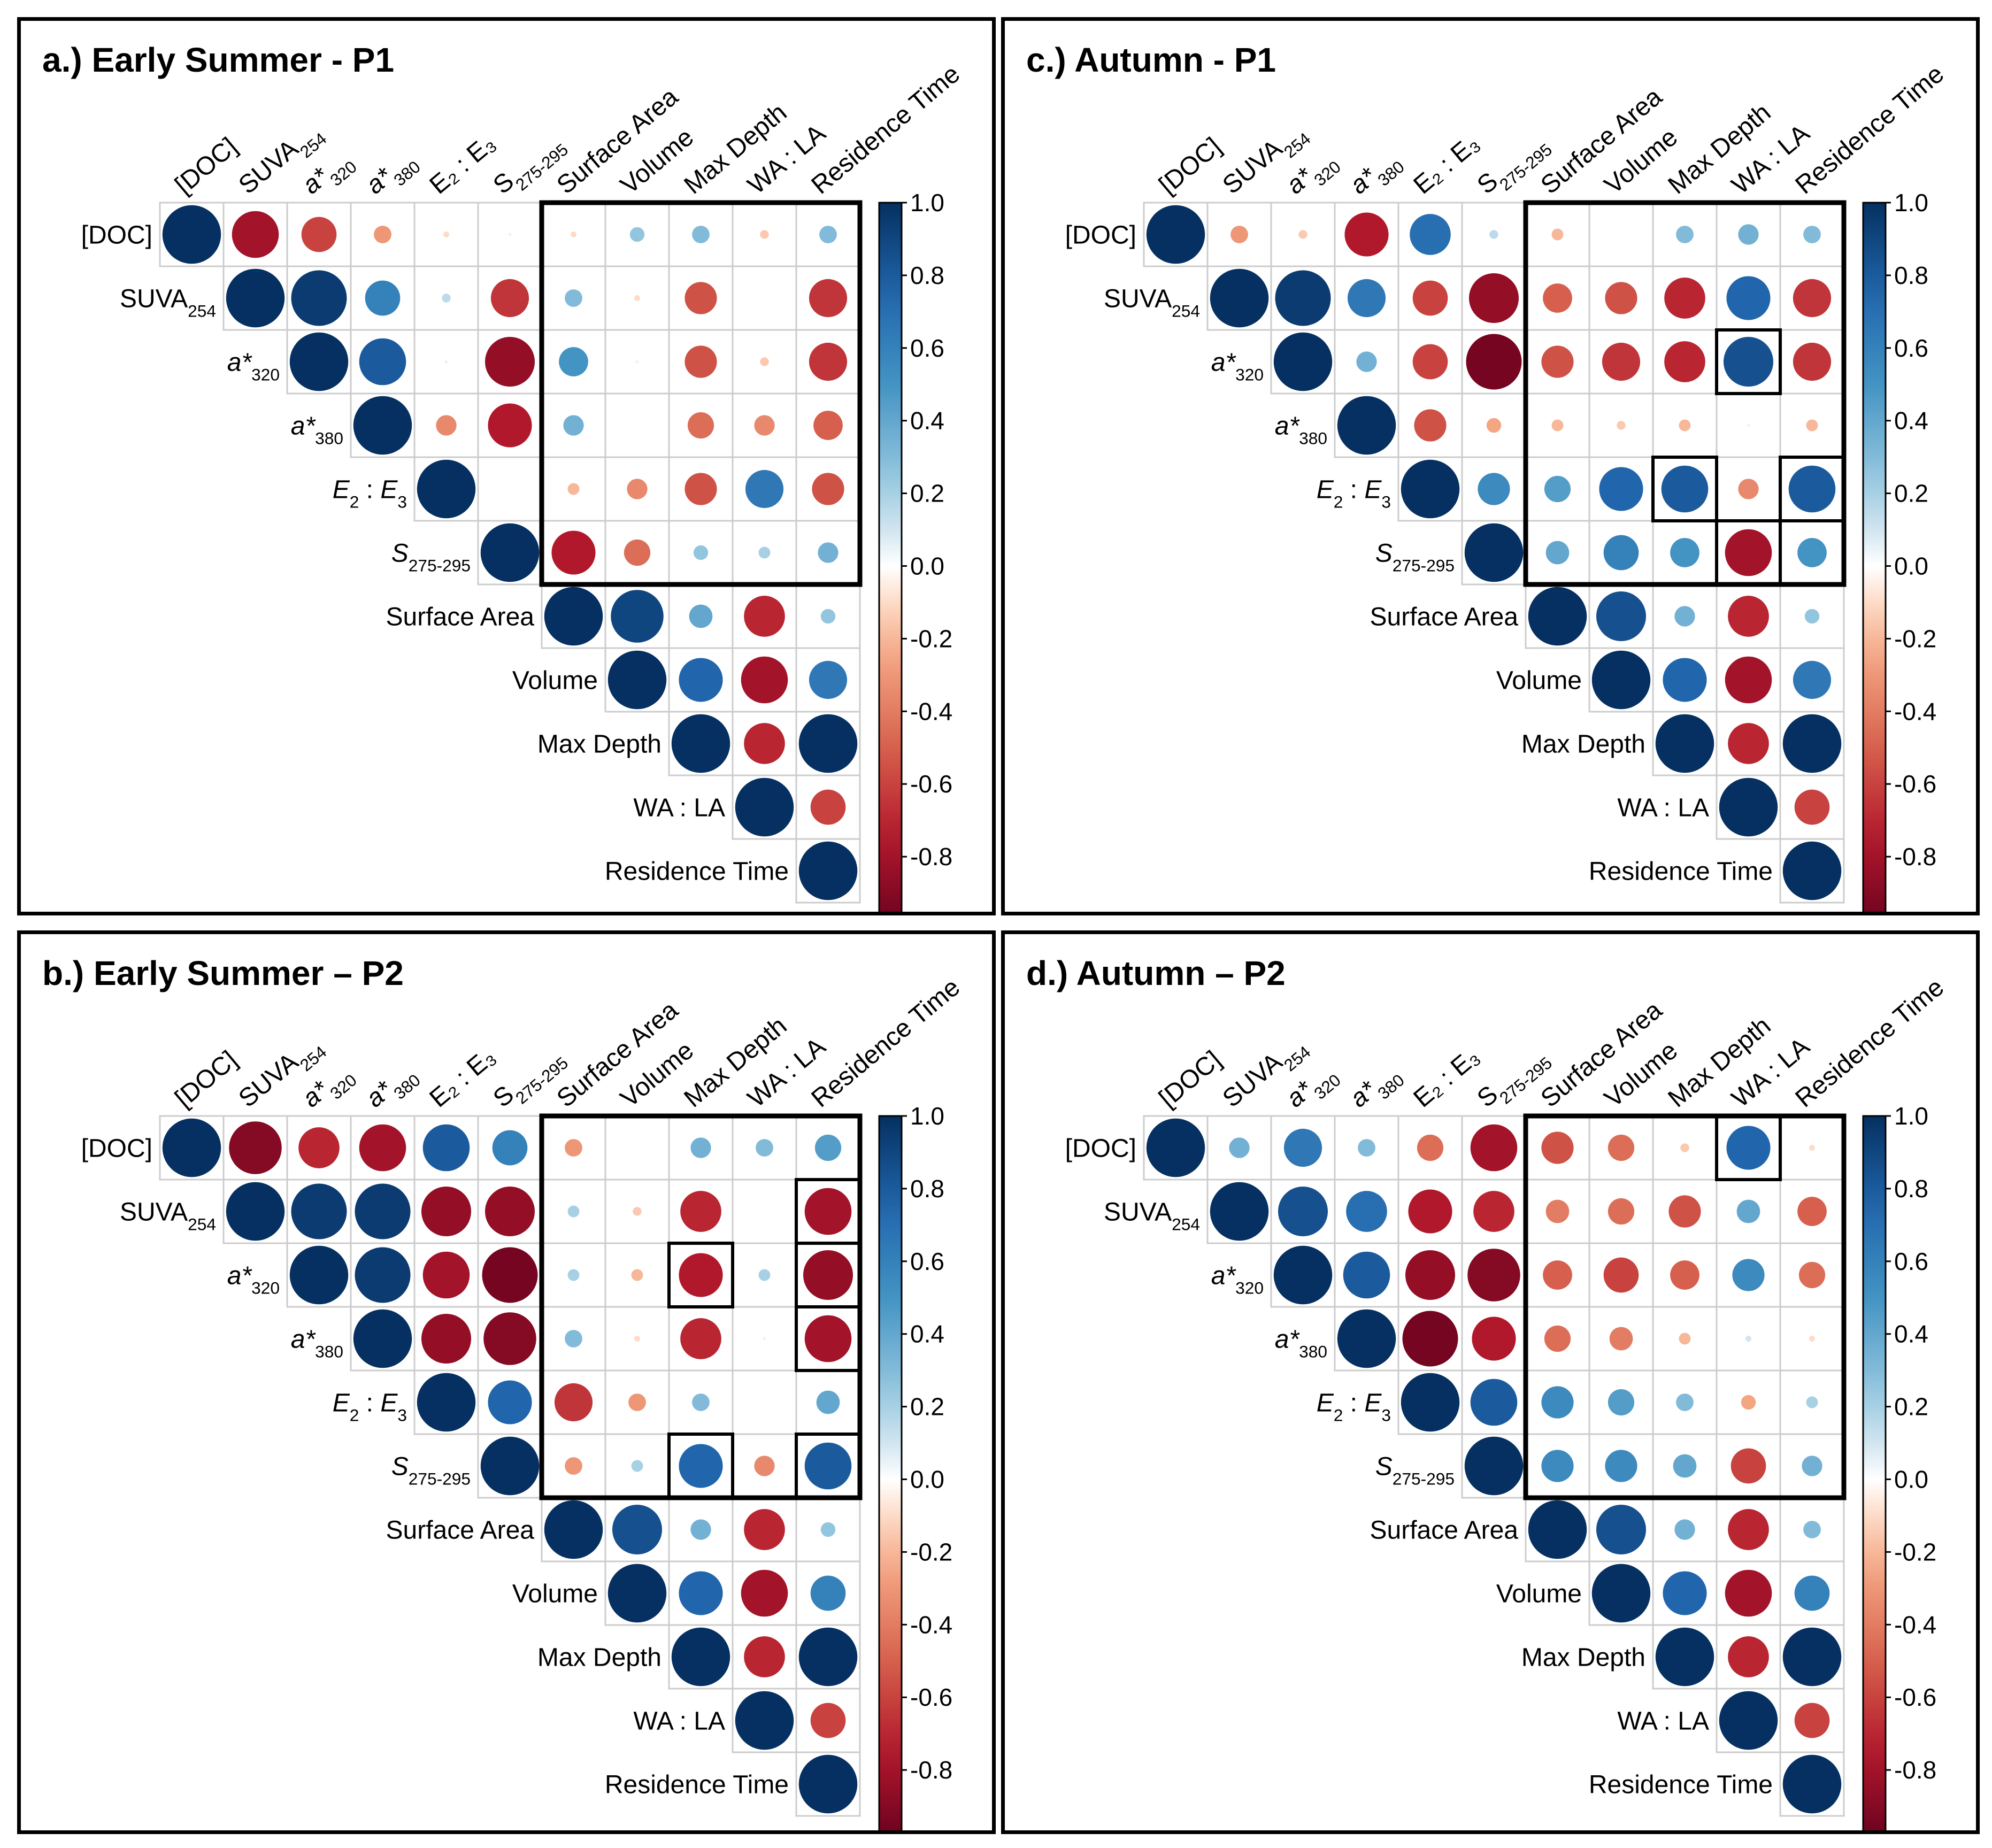  What do you see at coordinates (701, 393) in the screenshot?
I see `block-outline` at bounding box center [701, 393].